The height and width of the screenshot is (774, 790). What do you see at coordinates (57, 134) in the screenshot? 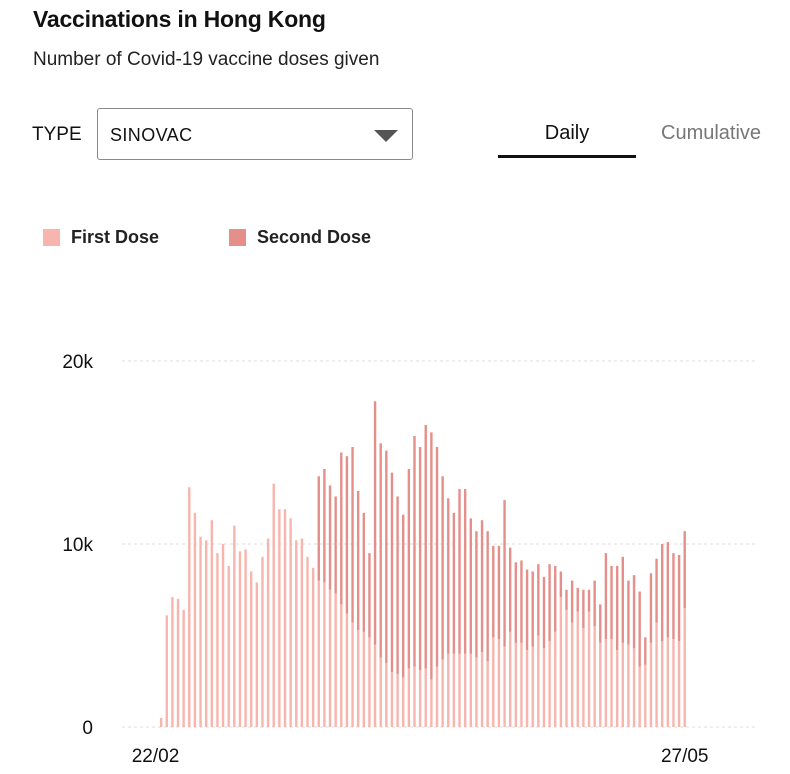
I see `type-label: TYPE` at bounding box center [57, 134].